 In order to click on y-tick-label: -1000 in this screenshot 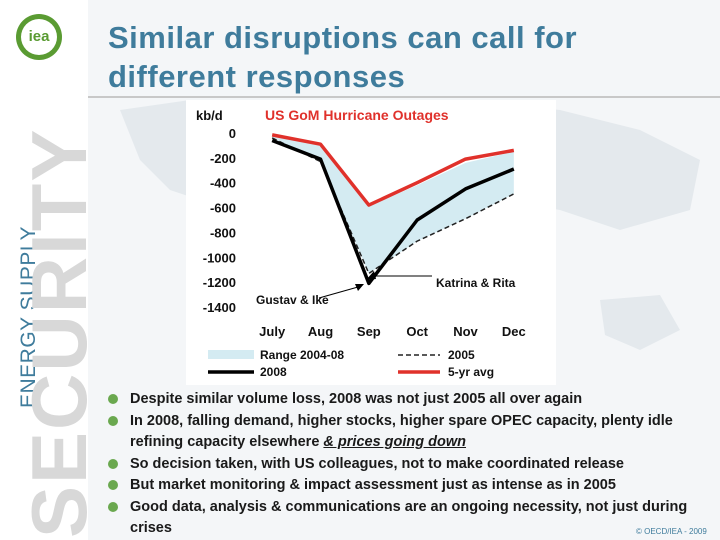, I will do `click(219, 257)`.